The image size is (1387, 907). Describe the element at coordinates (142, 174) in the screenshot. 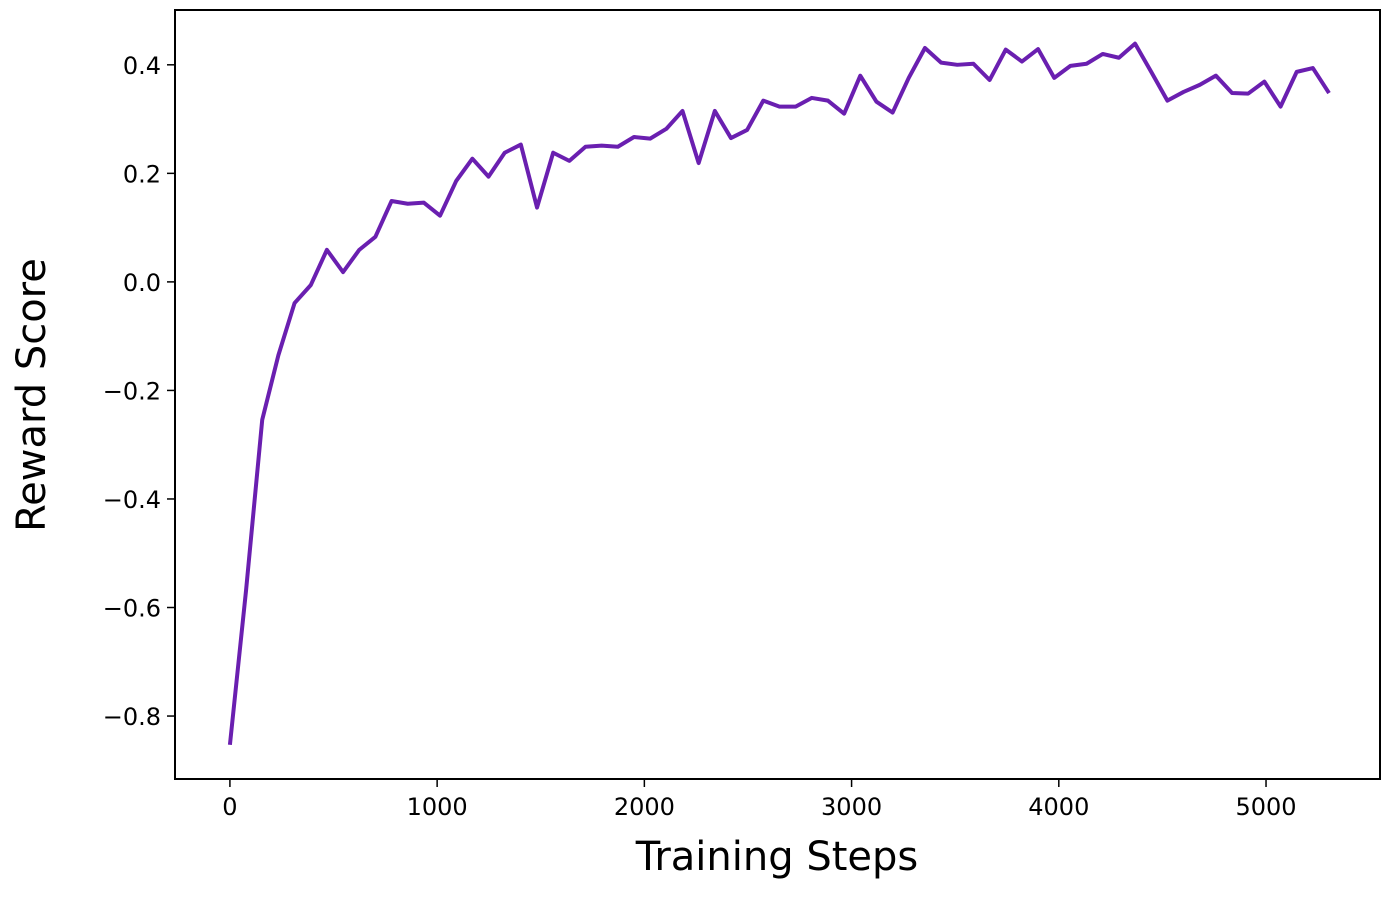

I see `y-tick-label: 0.2` at that location.